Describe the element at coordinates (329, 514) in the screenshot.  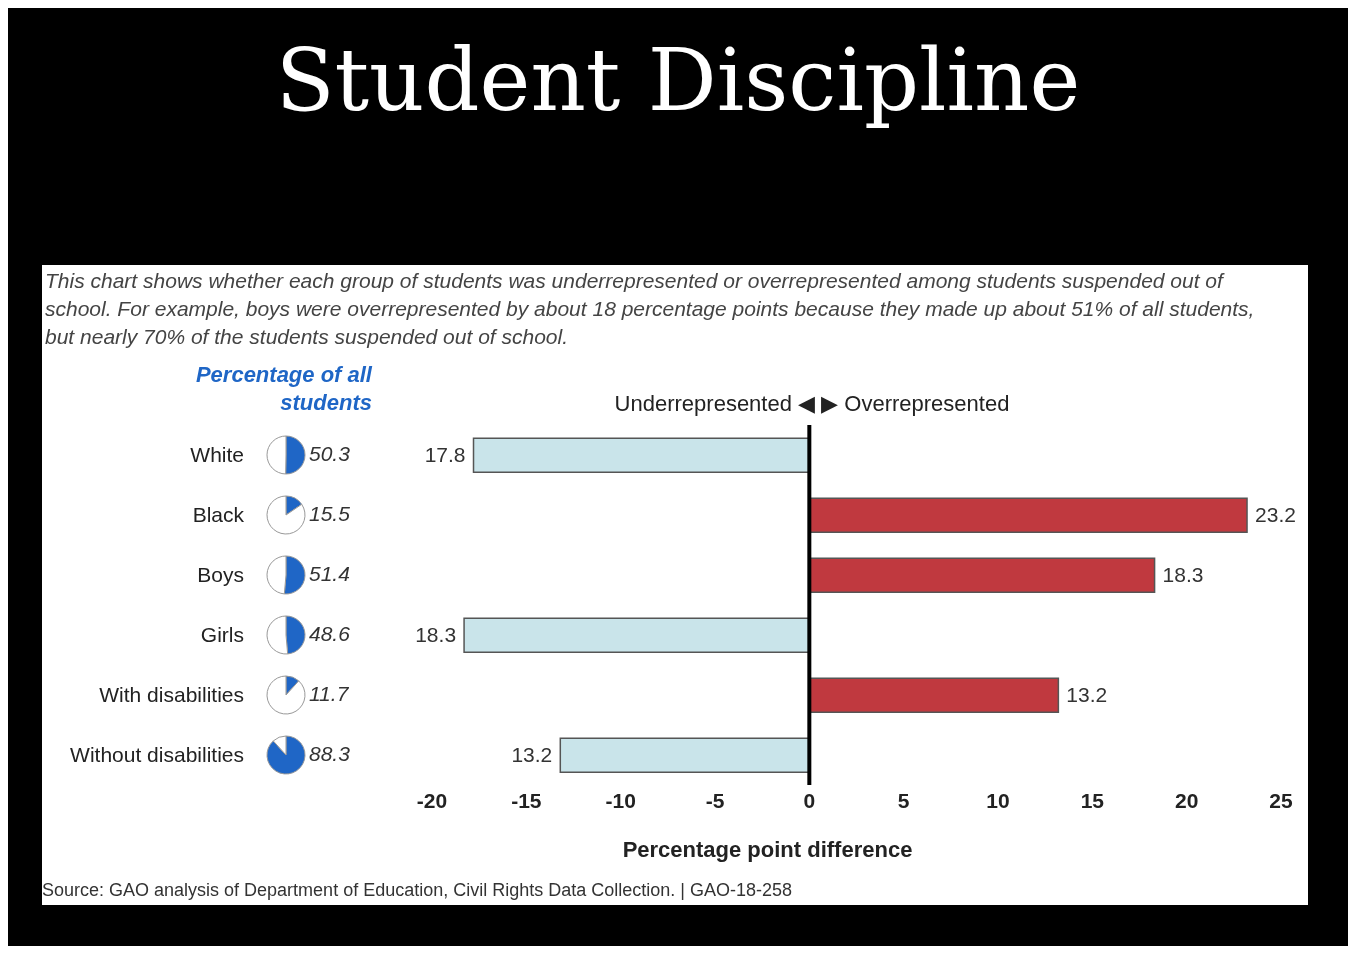
I see `data-label: 15.5` at that location.